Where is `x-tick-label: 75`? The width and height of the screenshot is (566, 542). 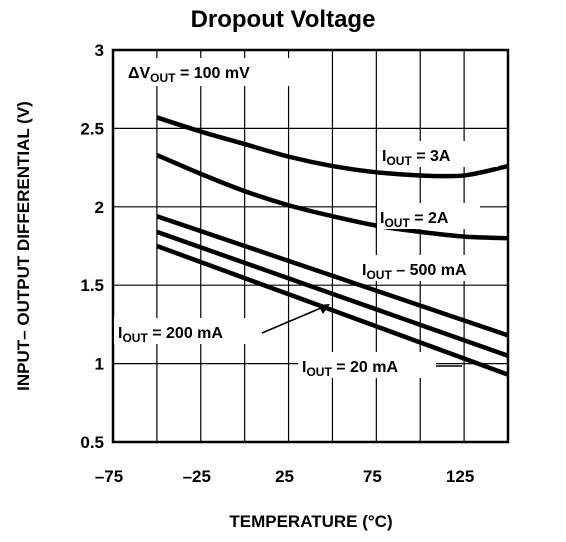
x-tick-label: 75 is located at coordinates (372, 476).